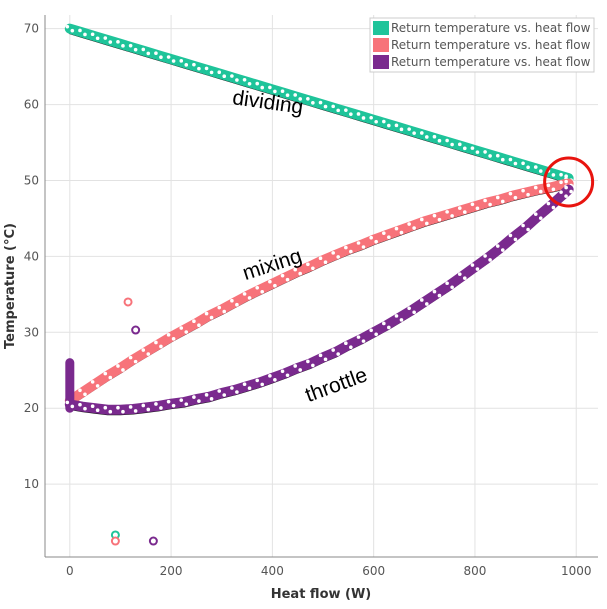 This screenshot has width=607, height=609. What do you see at coordinates (31, 256) in the screenshot?
I see `y-tick-label: 40` at bounding box center [31, 256].